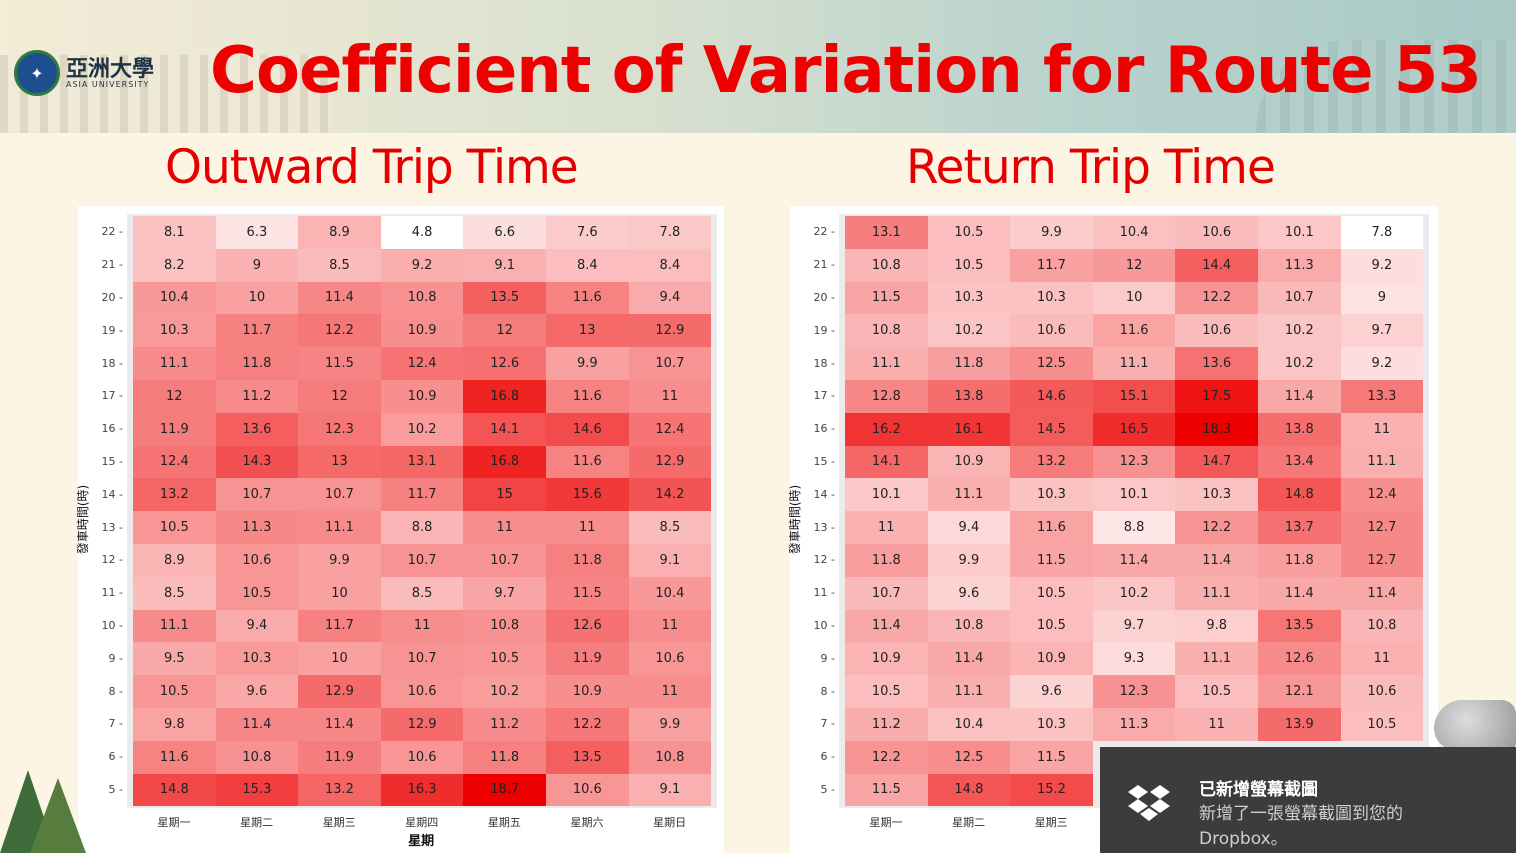 The height and width of the screenshot is (853, 1516). I want to click on heatmap-cell: 13.8, so click(1299, 429).